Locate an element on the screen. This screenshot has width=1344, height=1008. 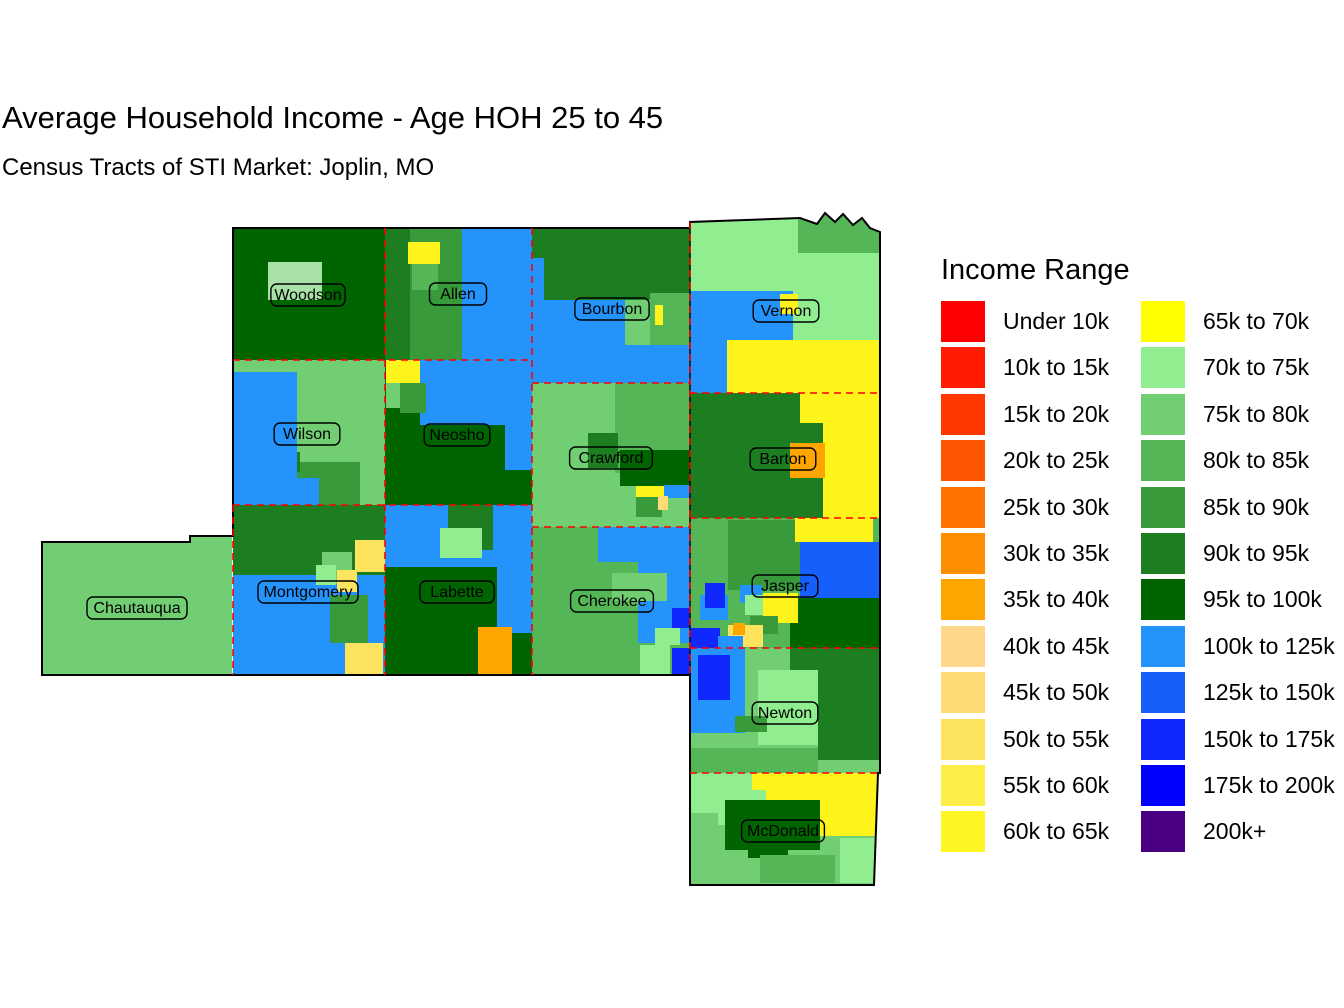
legend-item: 25k to 30k is located at coordinates (1025, 507).